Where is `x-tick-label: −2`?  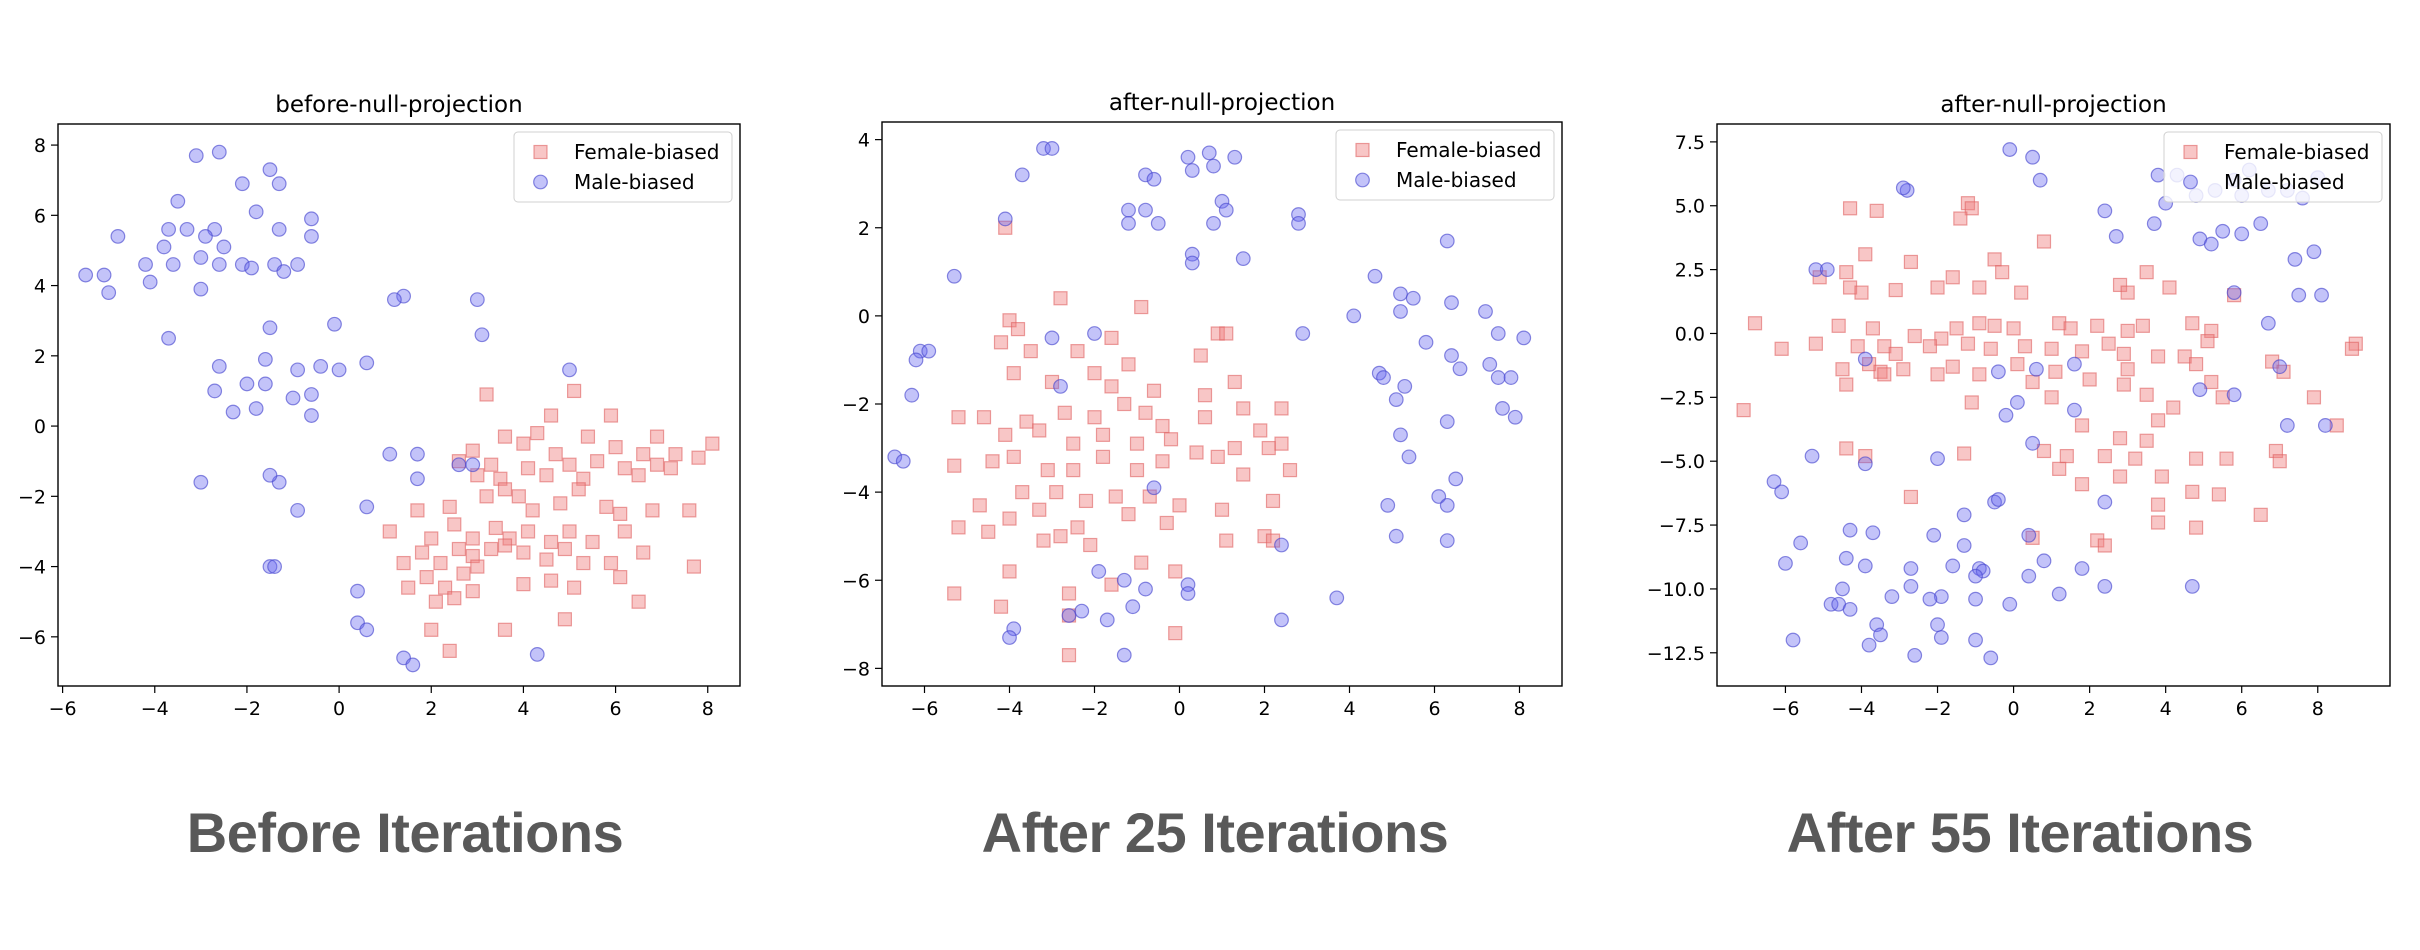 x-tick-label: −2 is located at coordinates (1094, 709).